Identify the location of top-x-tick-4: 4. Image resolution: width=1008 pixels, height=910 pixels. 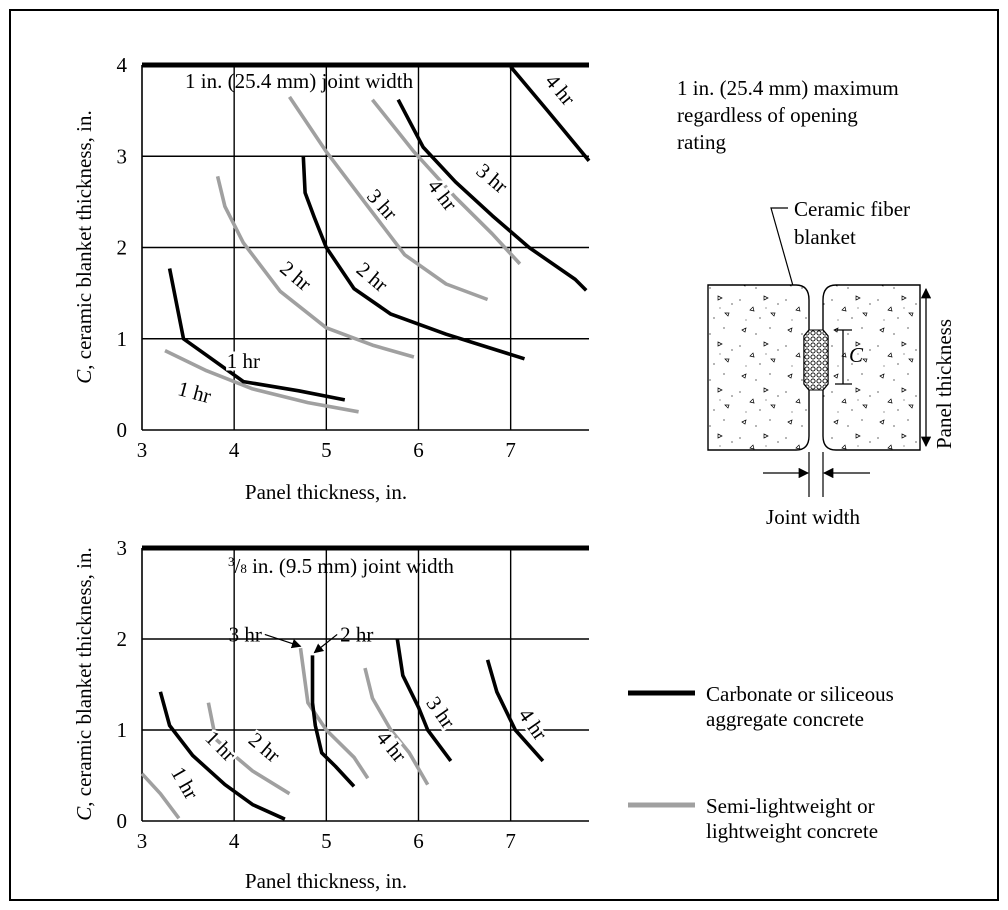
(234, 450).